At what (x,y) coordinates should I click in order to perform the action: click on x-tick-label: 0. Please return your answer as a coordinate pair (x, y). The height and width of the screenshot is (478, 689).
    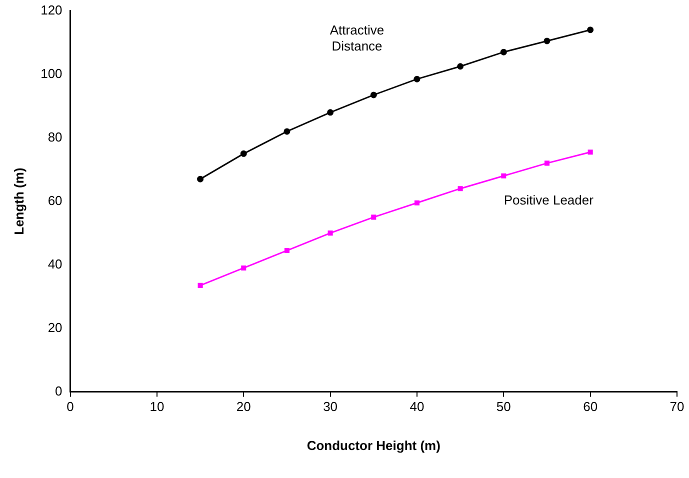
    Looking at the image, I should click on (70, 406).